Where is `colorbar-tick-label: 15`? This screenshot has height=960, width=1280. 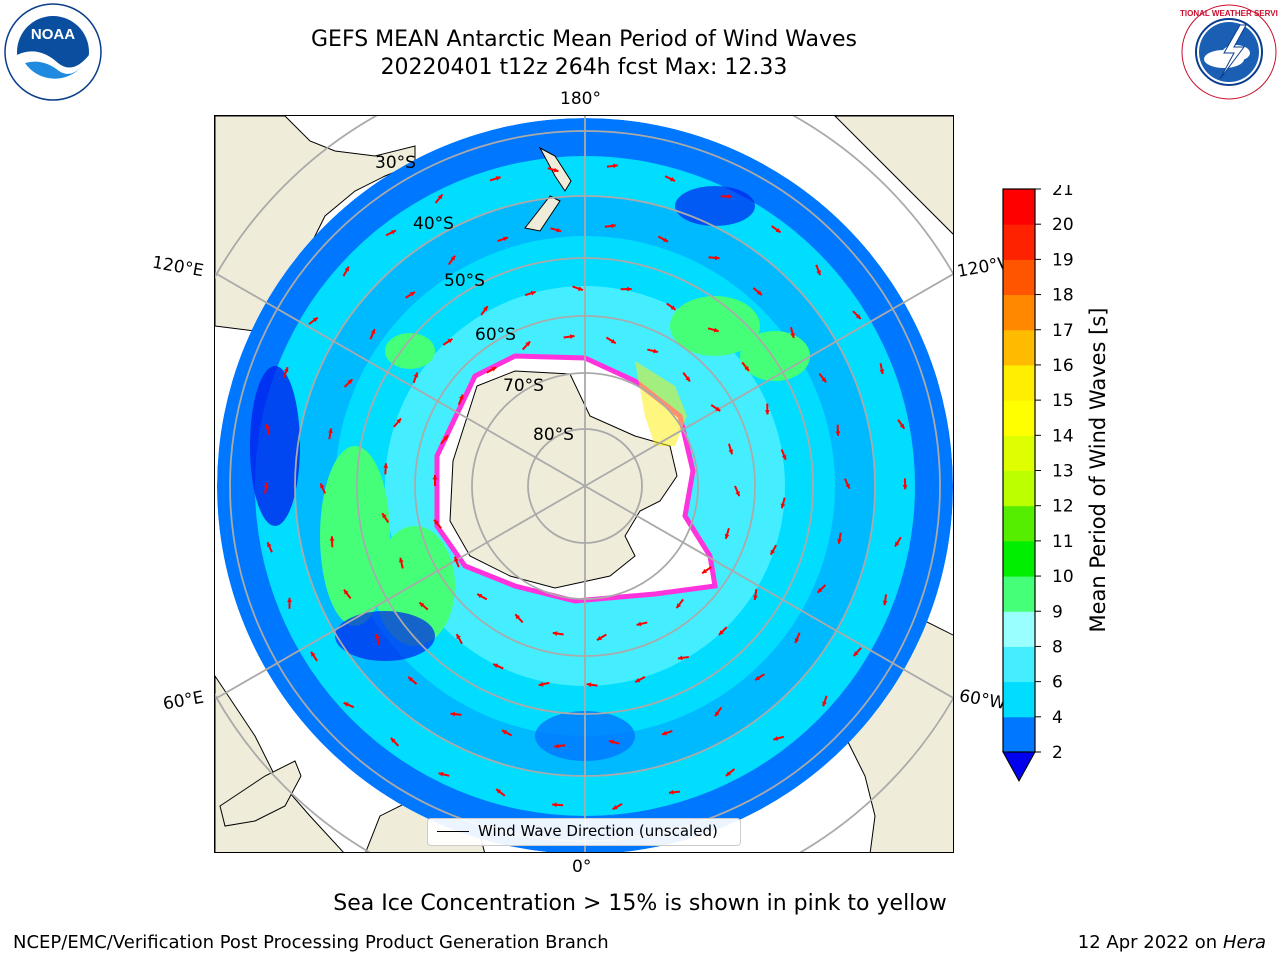 colorbar-tick-label: 15 is located at coordinates (1063, 401).